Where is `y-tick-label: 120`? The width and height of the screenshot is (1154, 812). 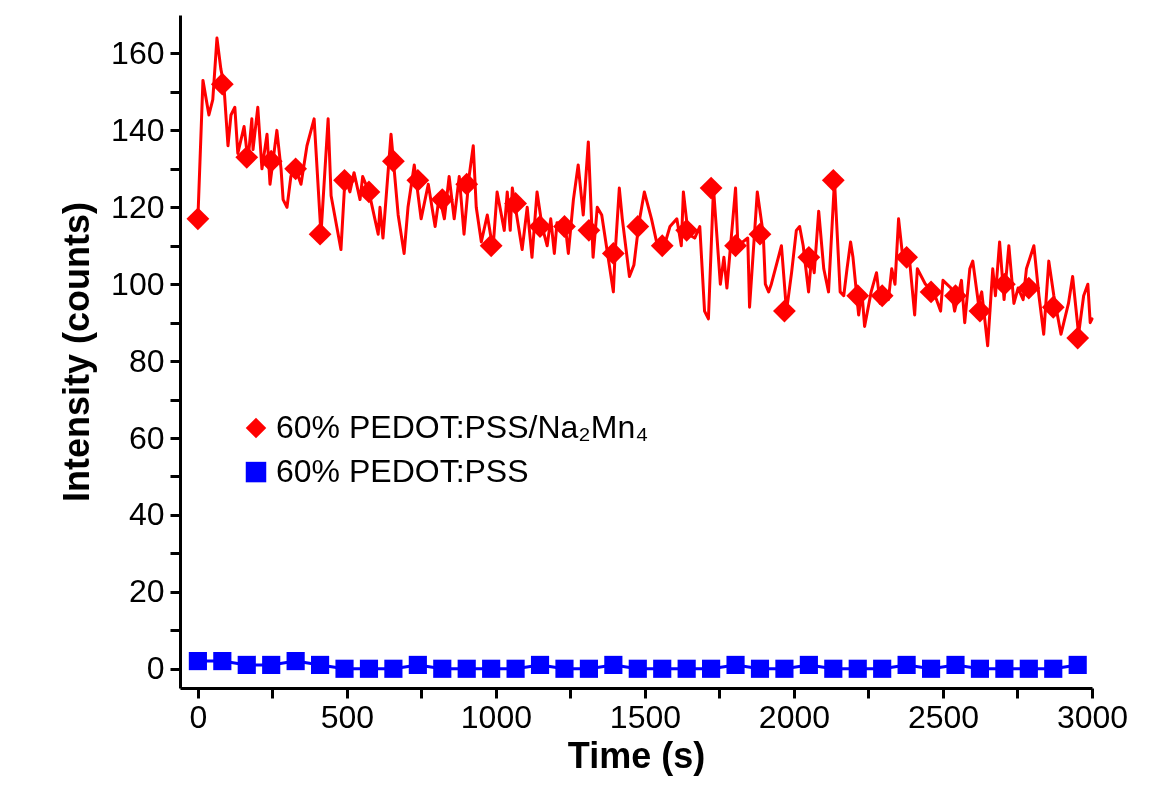 y-tick-label: 120 is located at coordinates (138, 206).